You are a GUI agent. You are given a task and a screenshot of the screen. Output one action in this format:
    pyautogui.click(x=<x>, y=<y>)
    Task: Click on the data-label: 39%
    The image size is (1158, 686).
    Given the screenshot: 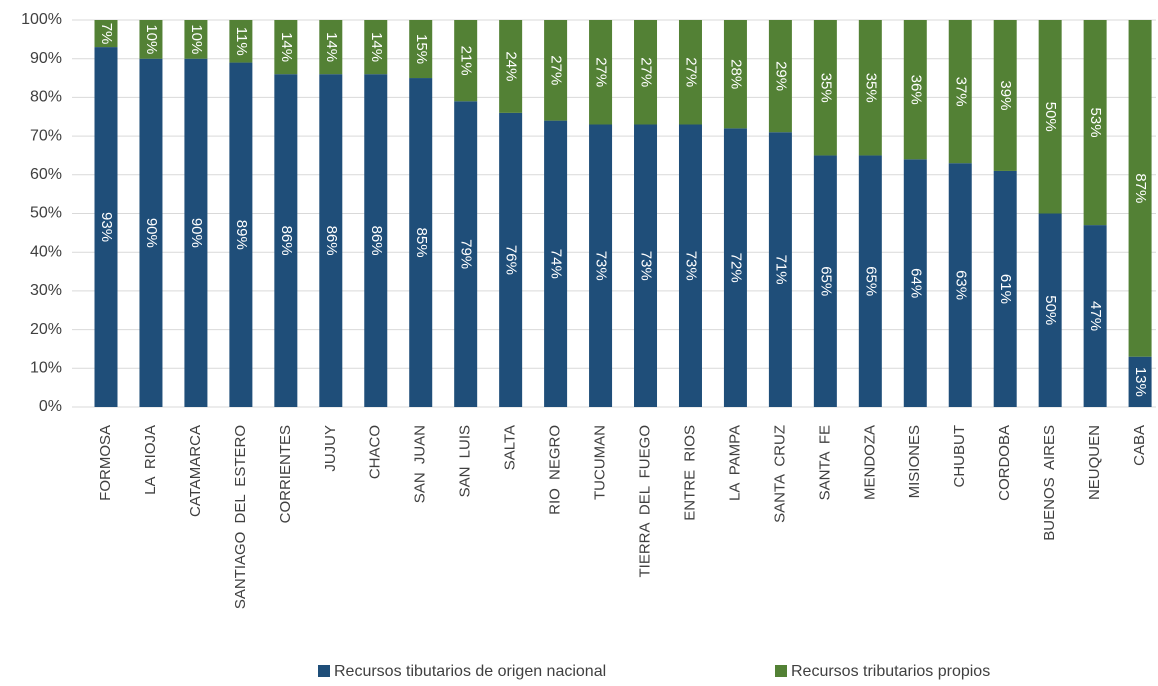 What is the action you would take?
    pyautogui.click(x=1005, y=95)
    